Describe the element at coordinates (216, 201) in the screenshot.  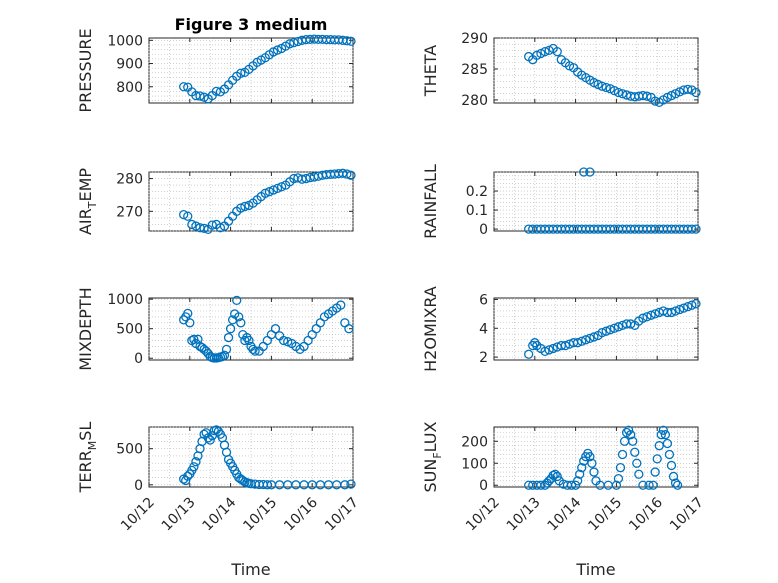
I see `subplot-3: 270 280 AIRTEMP` at that location.